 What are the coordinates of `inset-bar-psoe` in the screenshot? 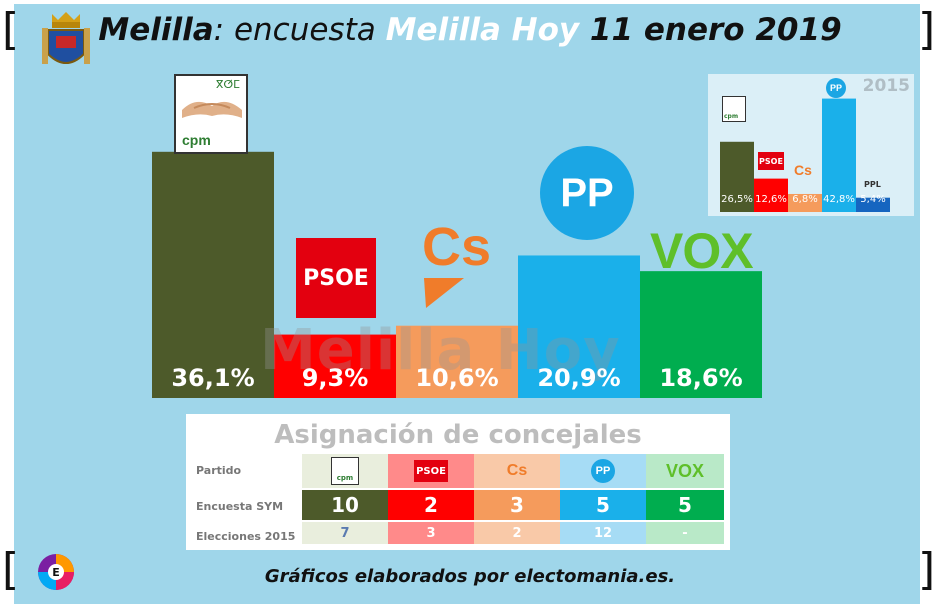 It's located at (771, 195).